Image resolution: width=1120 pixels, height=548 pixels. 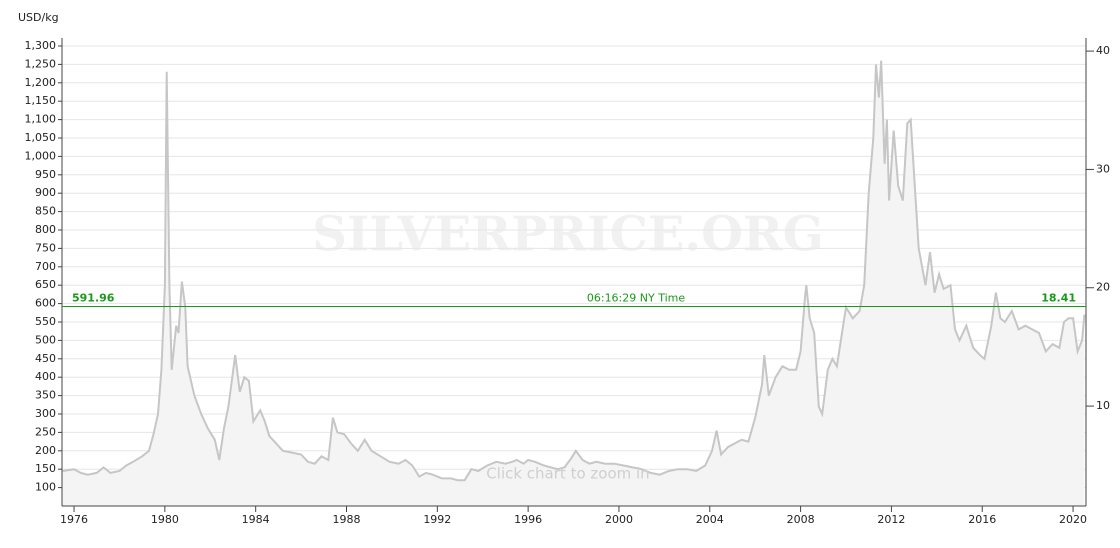 What do you see at coordinates (45, 211) in the screenshot?
I see `y-tick-label: 850` at bounding box center [45, 211].